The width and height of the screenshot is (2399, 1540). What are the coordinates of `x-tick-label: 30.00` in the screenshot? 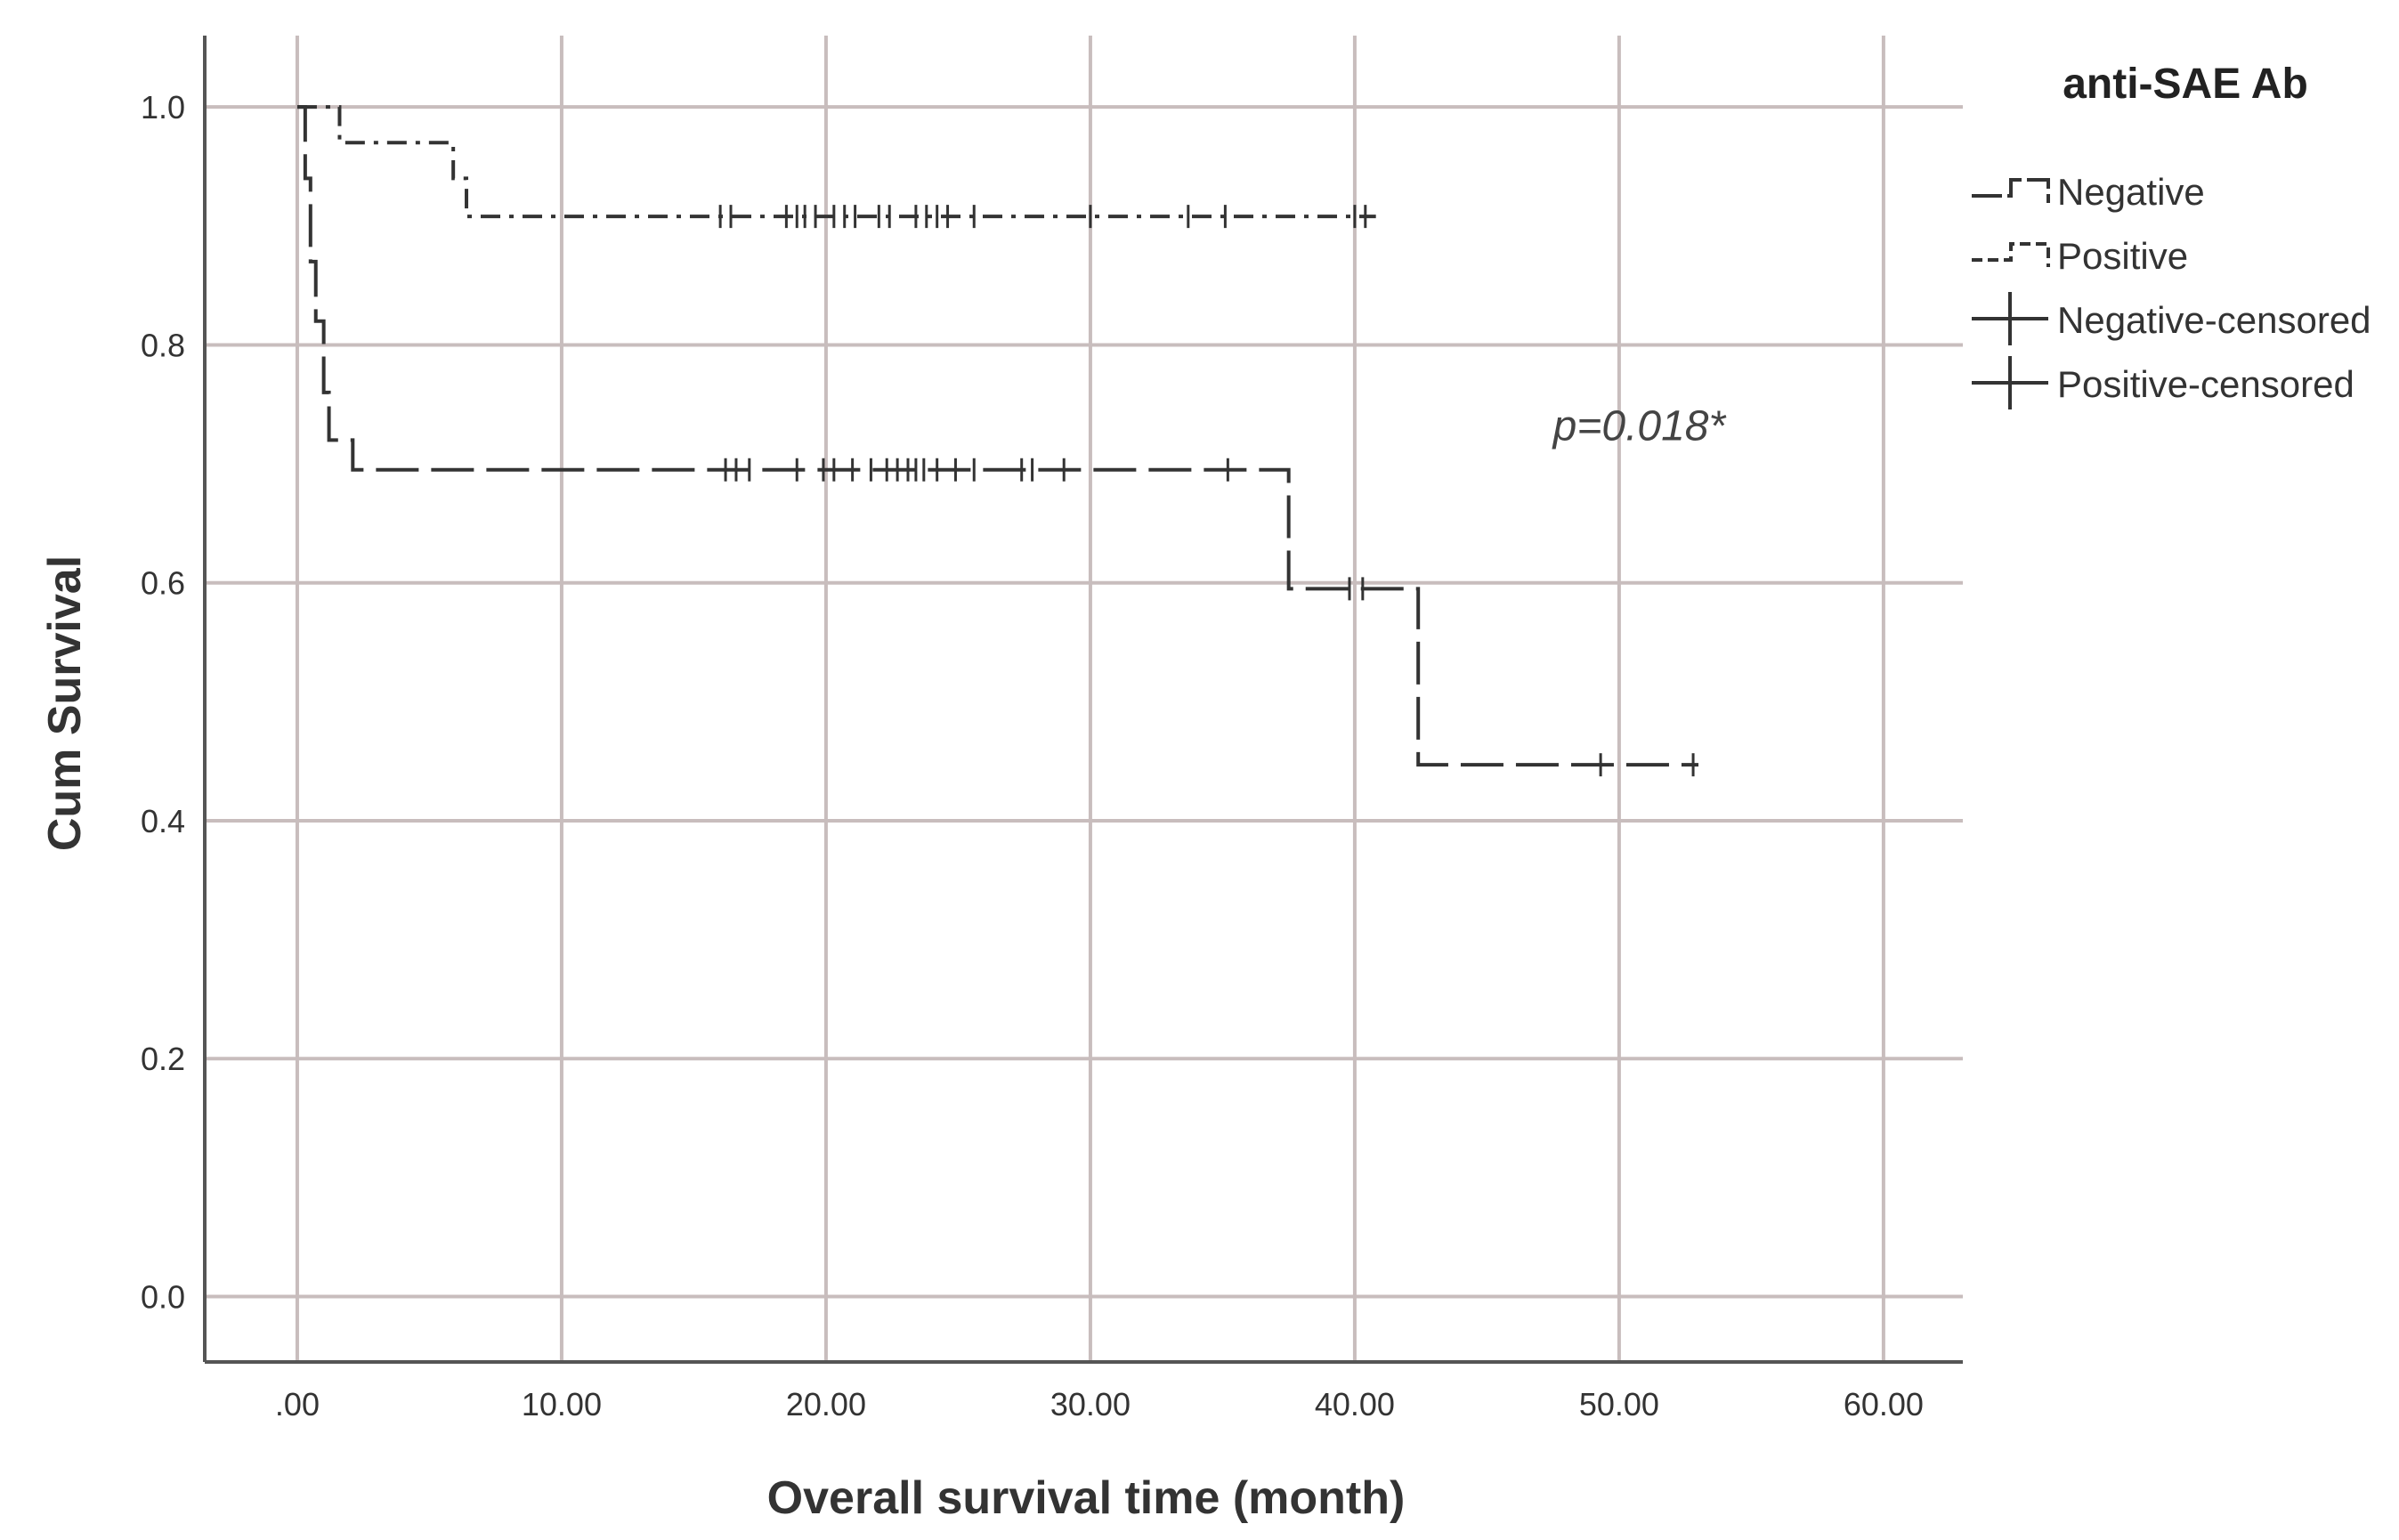 It's located at (1090, 1404).